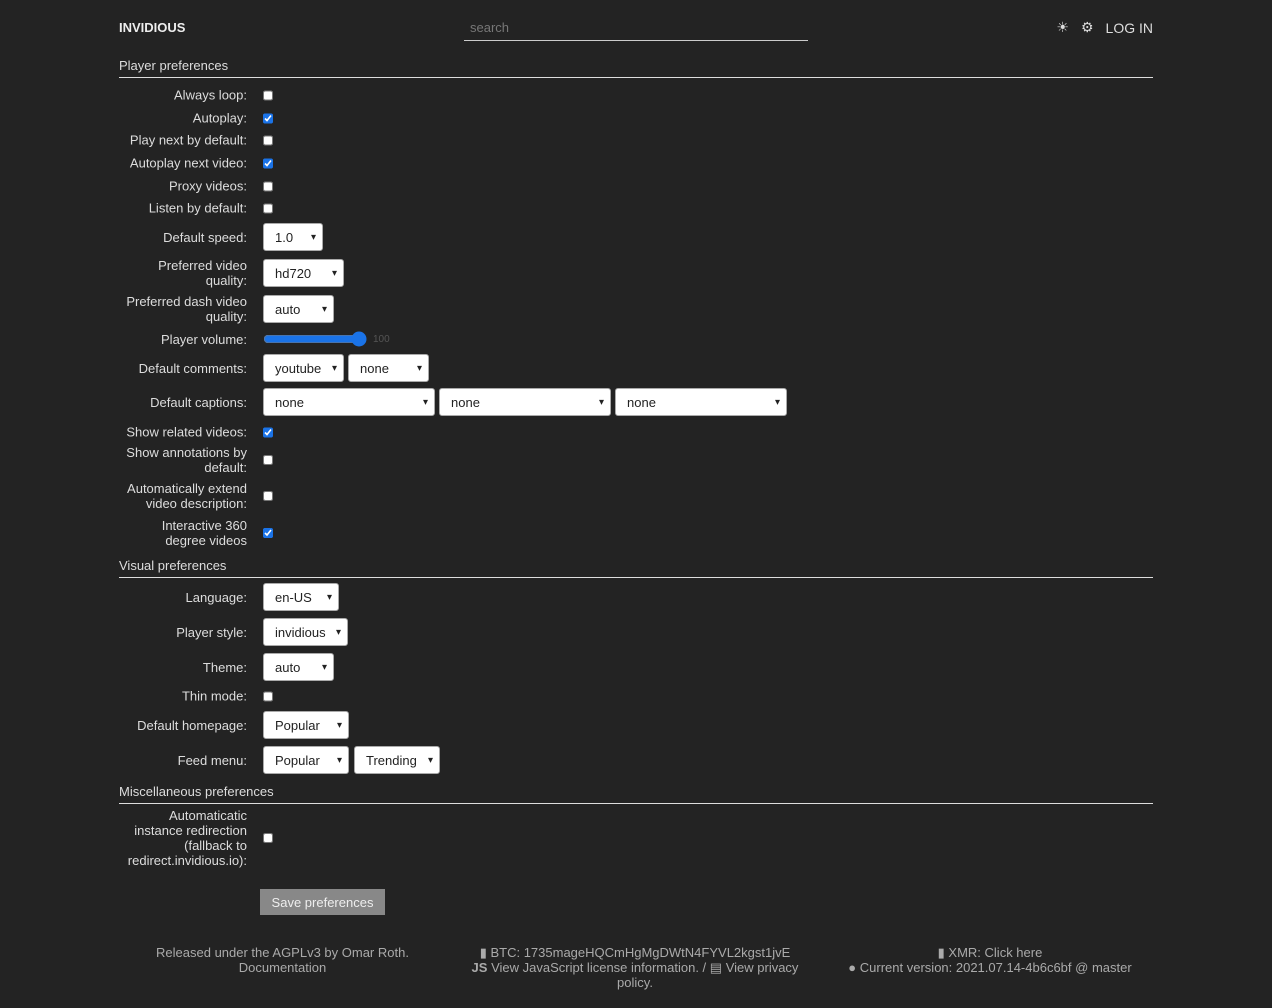 This screenshot has width=1272, height=1008. Describe the element at coordinates (152, 27) in the screenshot. I see `brand-logo: INVIDIOUS` at that location.